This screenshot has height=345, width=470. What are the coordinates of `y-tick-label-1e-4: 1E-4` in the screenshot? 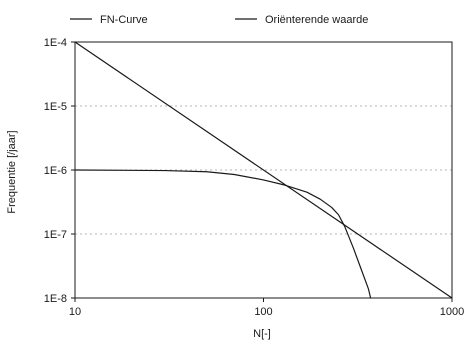 It's located at (55, 43).